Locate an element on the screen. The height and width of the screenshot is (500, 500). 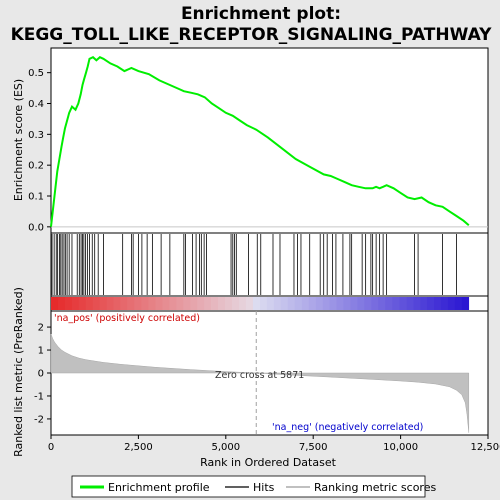
x-axis: 0 2,500 5,000 7,500 10,000 12,500 is located at coordinates (274, 444).